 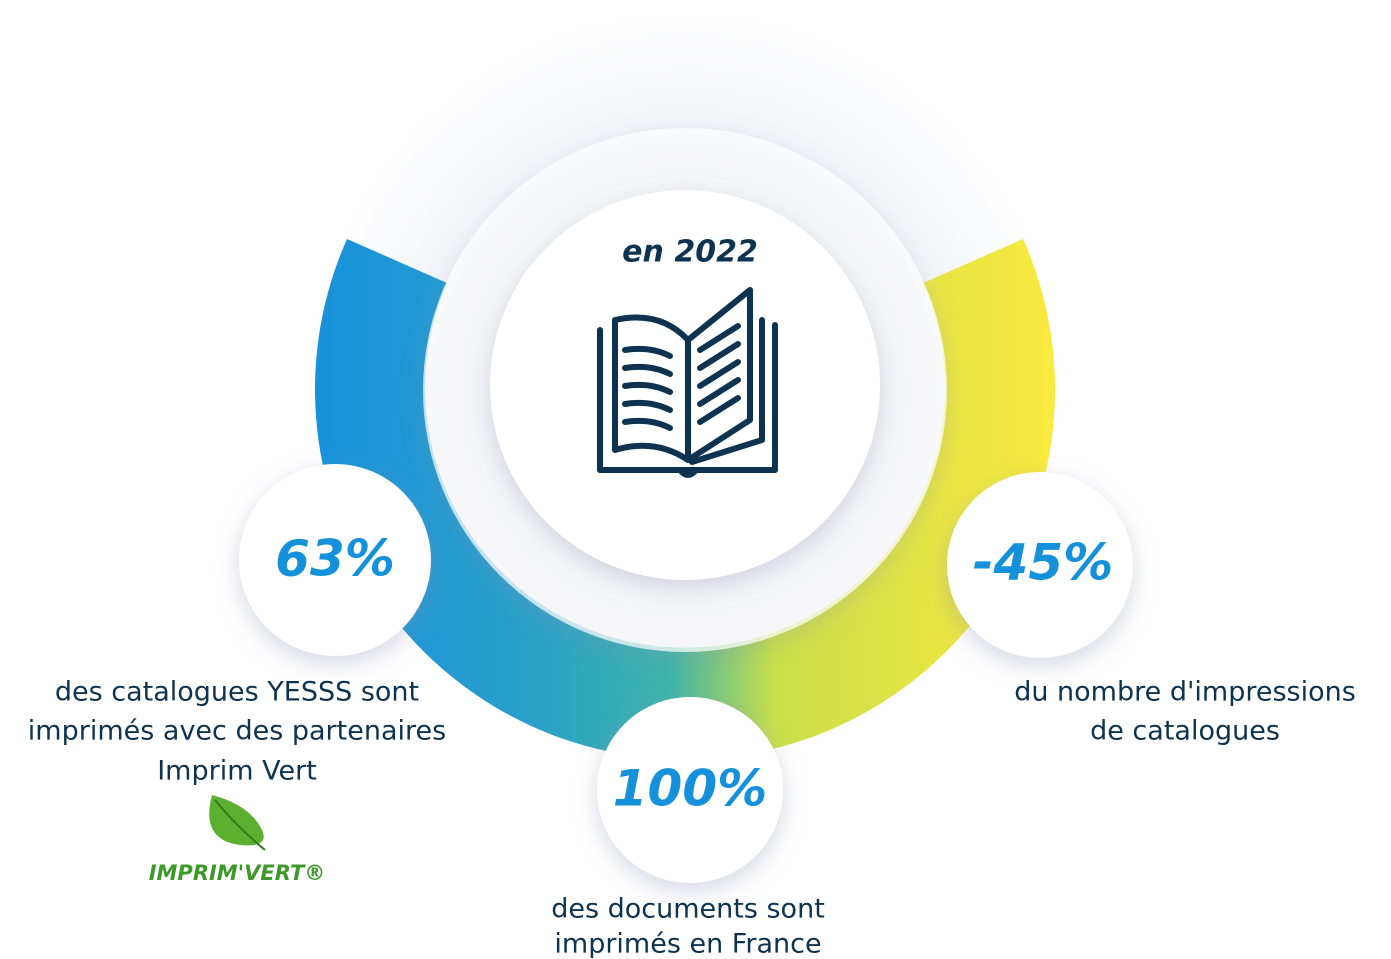 I want to click on stat-value: 63%, so click(x=335, y=559).